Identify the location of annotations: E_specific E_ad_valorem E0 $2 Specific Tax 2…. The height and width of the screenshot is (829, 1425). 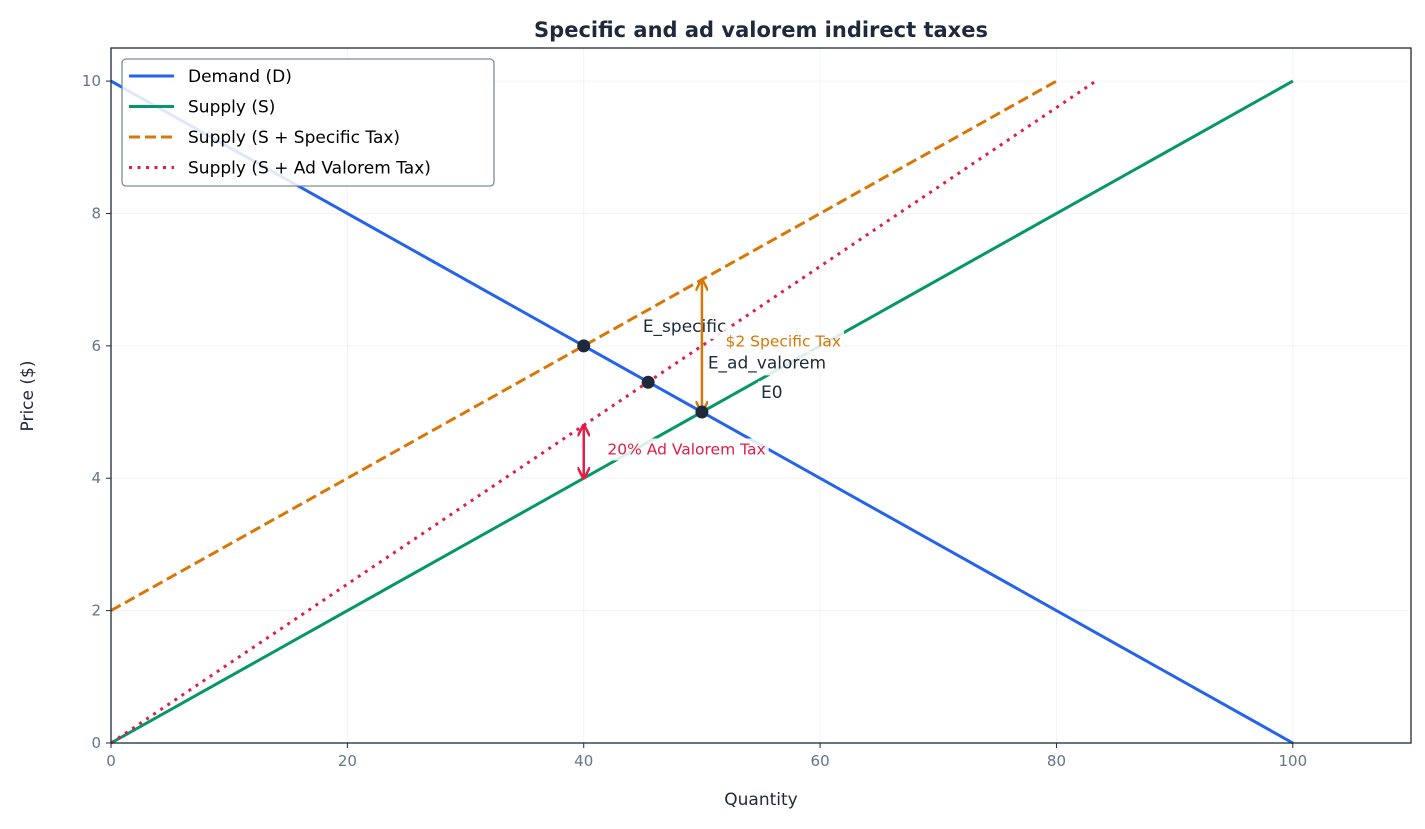
(711, 379).